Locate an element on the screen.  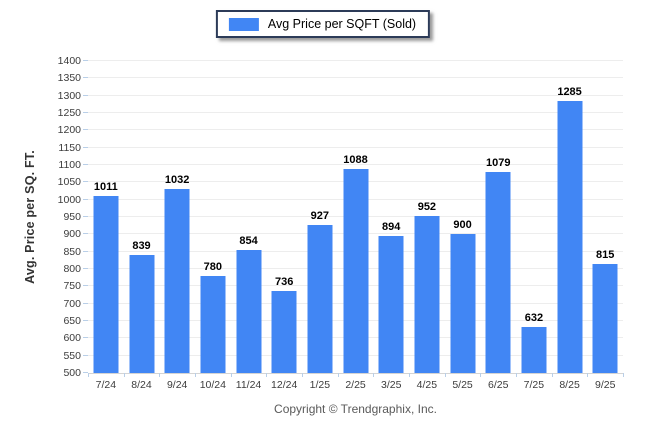
y-tick-label: 750 is located at coordinates (72, 286).